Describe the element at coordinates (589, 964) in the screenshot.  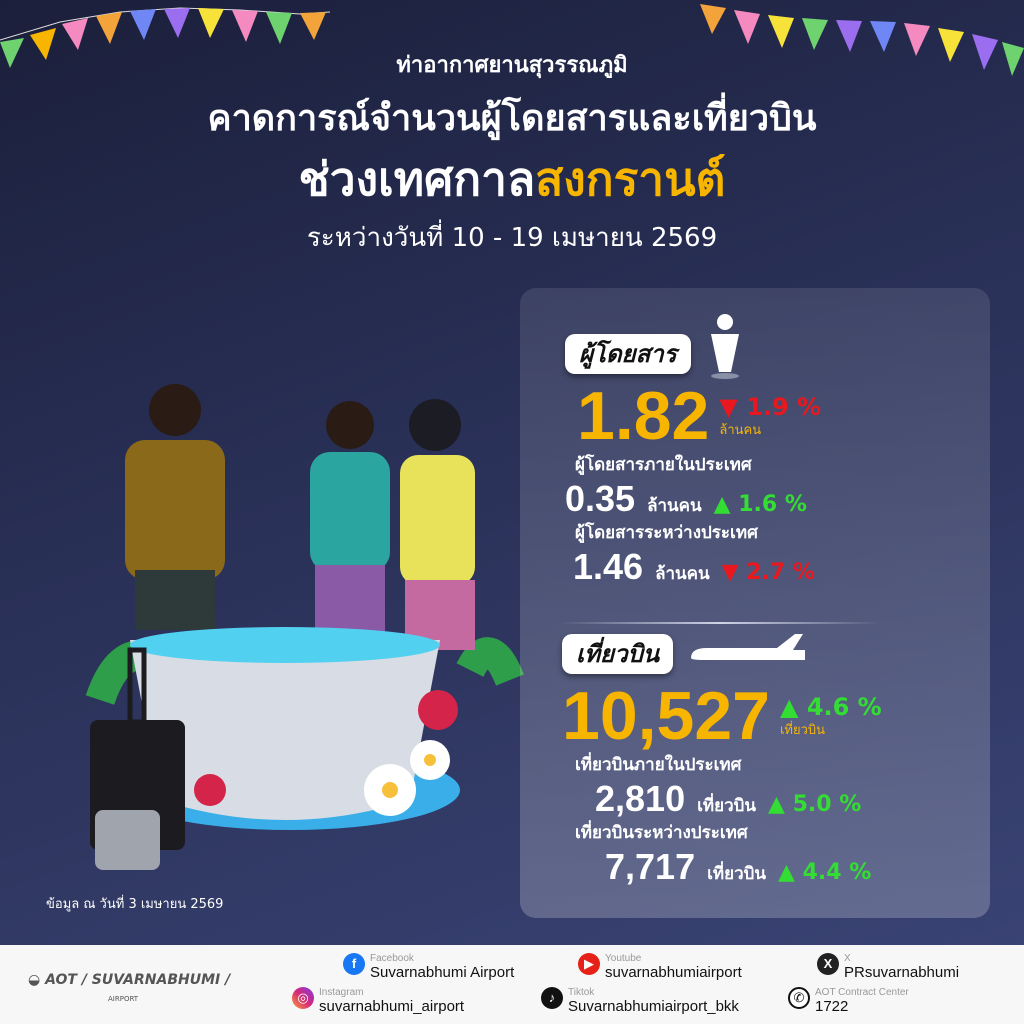
I see `youtube-icon: ▶` at that location.